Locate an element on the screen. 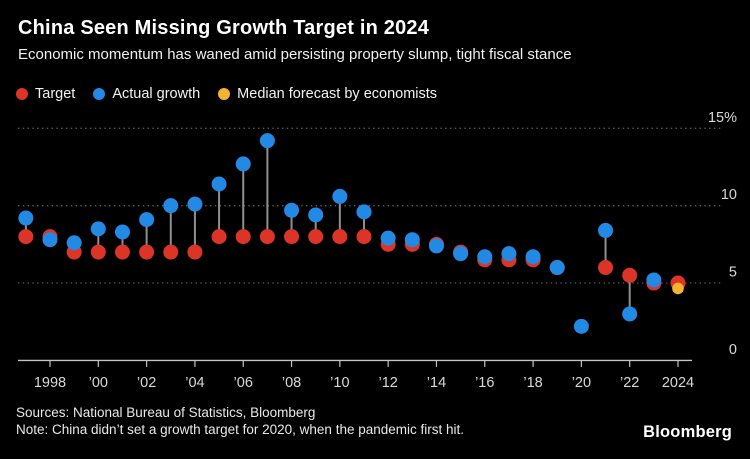 The width and height of the screenshot is (750, 459). x-axis is located at coordinates (355, 363).